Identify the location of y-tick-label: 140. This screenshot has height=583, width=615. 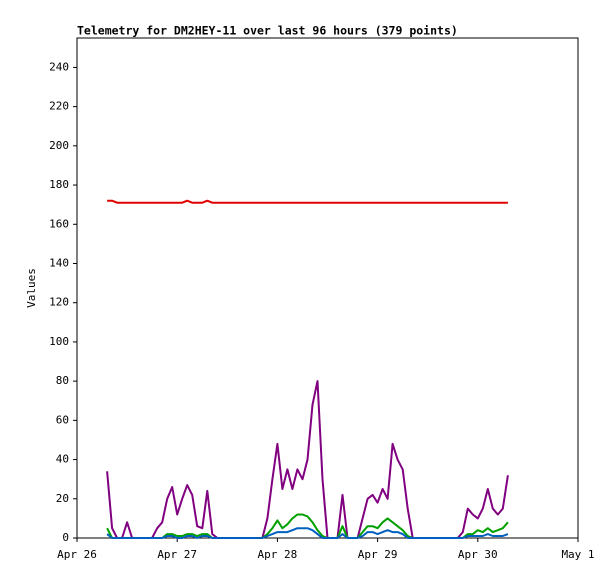
(59, 262).